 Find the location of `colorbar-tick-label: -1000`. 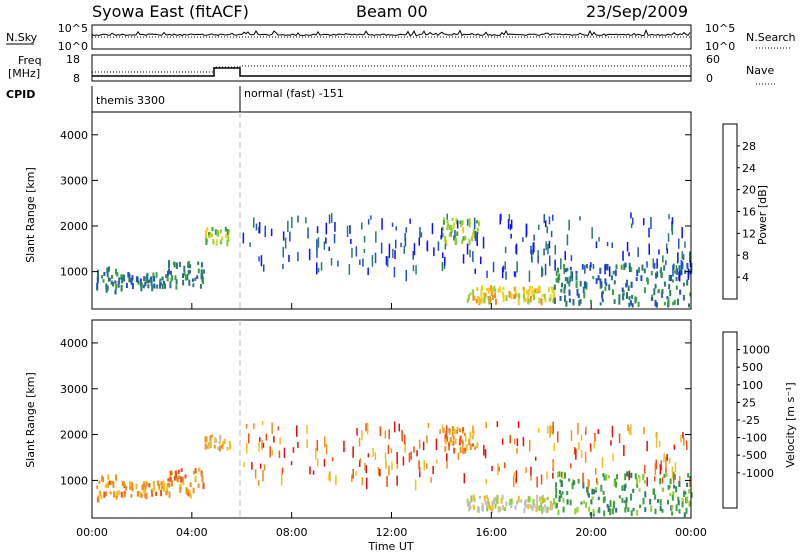

colorbar-tick-label: -1000 is located at coordinates (758, 473).